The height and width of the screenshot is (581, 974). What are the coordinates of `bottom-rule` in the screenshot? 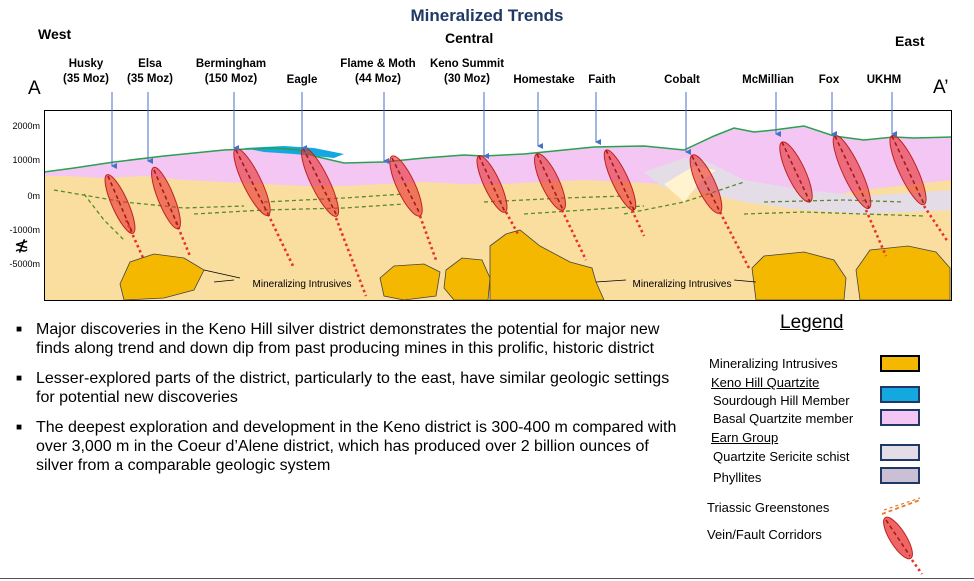 It's located at (487, 578).